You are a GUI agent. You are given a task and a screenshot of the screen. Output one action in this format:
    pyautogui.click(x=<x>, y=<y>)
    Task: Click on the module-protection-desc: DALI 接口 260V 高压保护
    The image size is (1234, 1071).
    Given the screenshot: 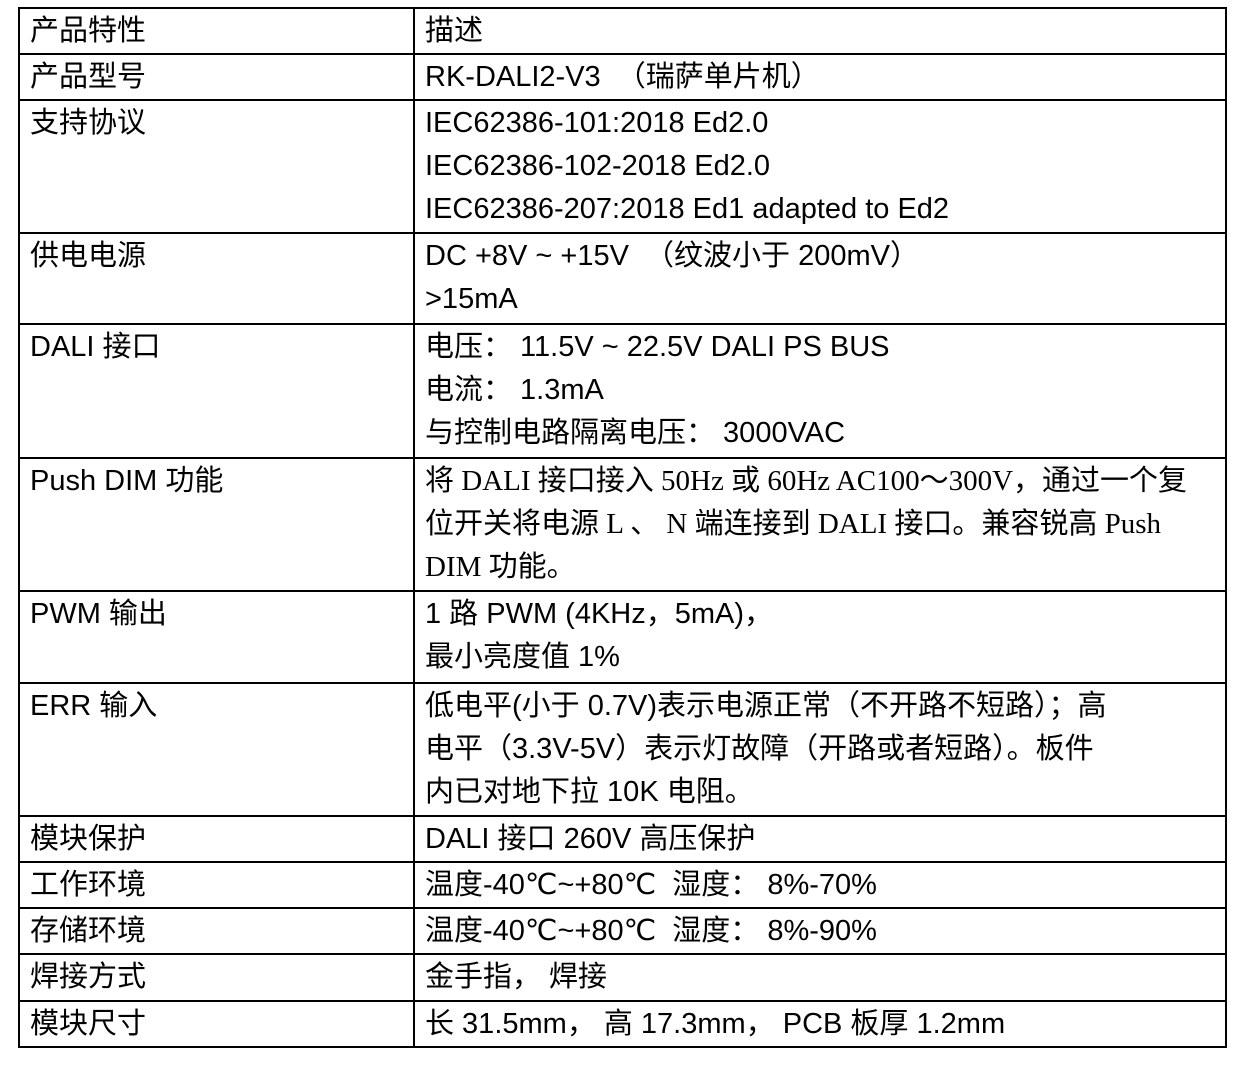 What is the action you would take?
    pyautogui.click(x=820, y=839)
    